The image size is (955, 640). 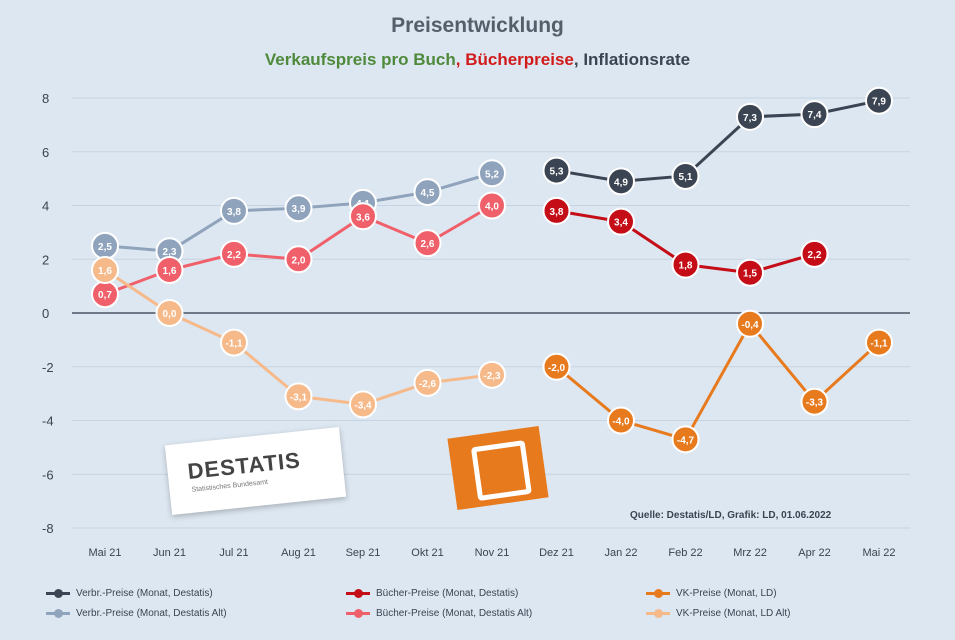 I want to click on x-tick-label: Dez 21, so click(x=556, y=553).